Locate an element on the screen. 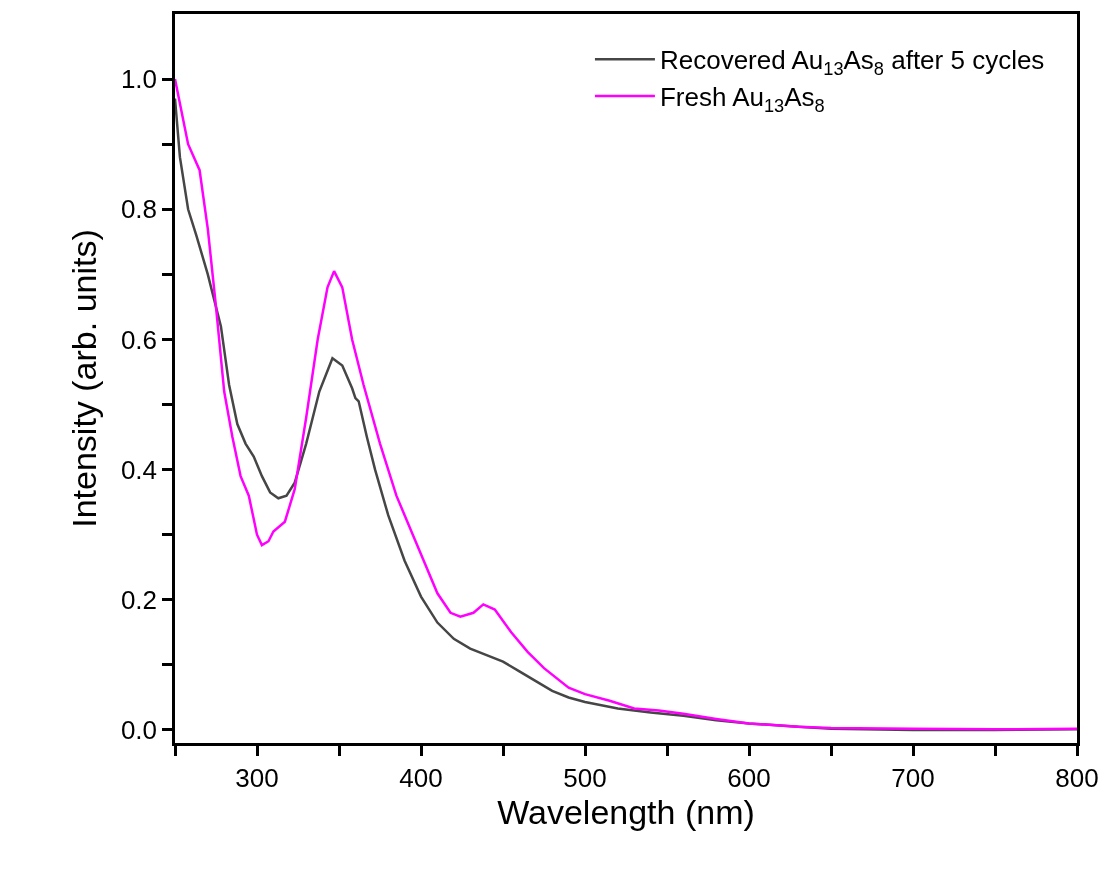 This screenshot has width=1115, height=876. x-tick-label: 400 is located at coordinates (421, 777).